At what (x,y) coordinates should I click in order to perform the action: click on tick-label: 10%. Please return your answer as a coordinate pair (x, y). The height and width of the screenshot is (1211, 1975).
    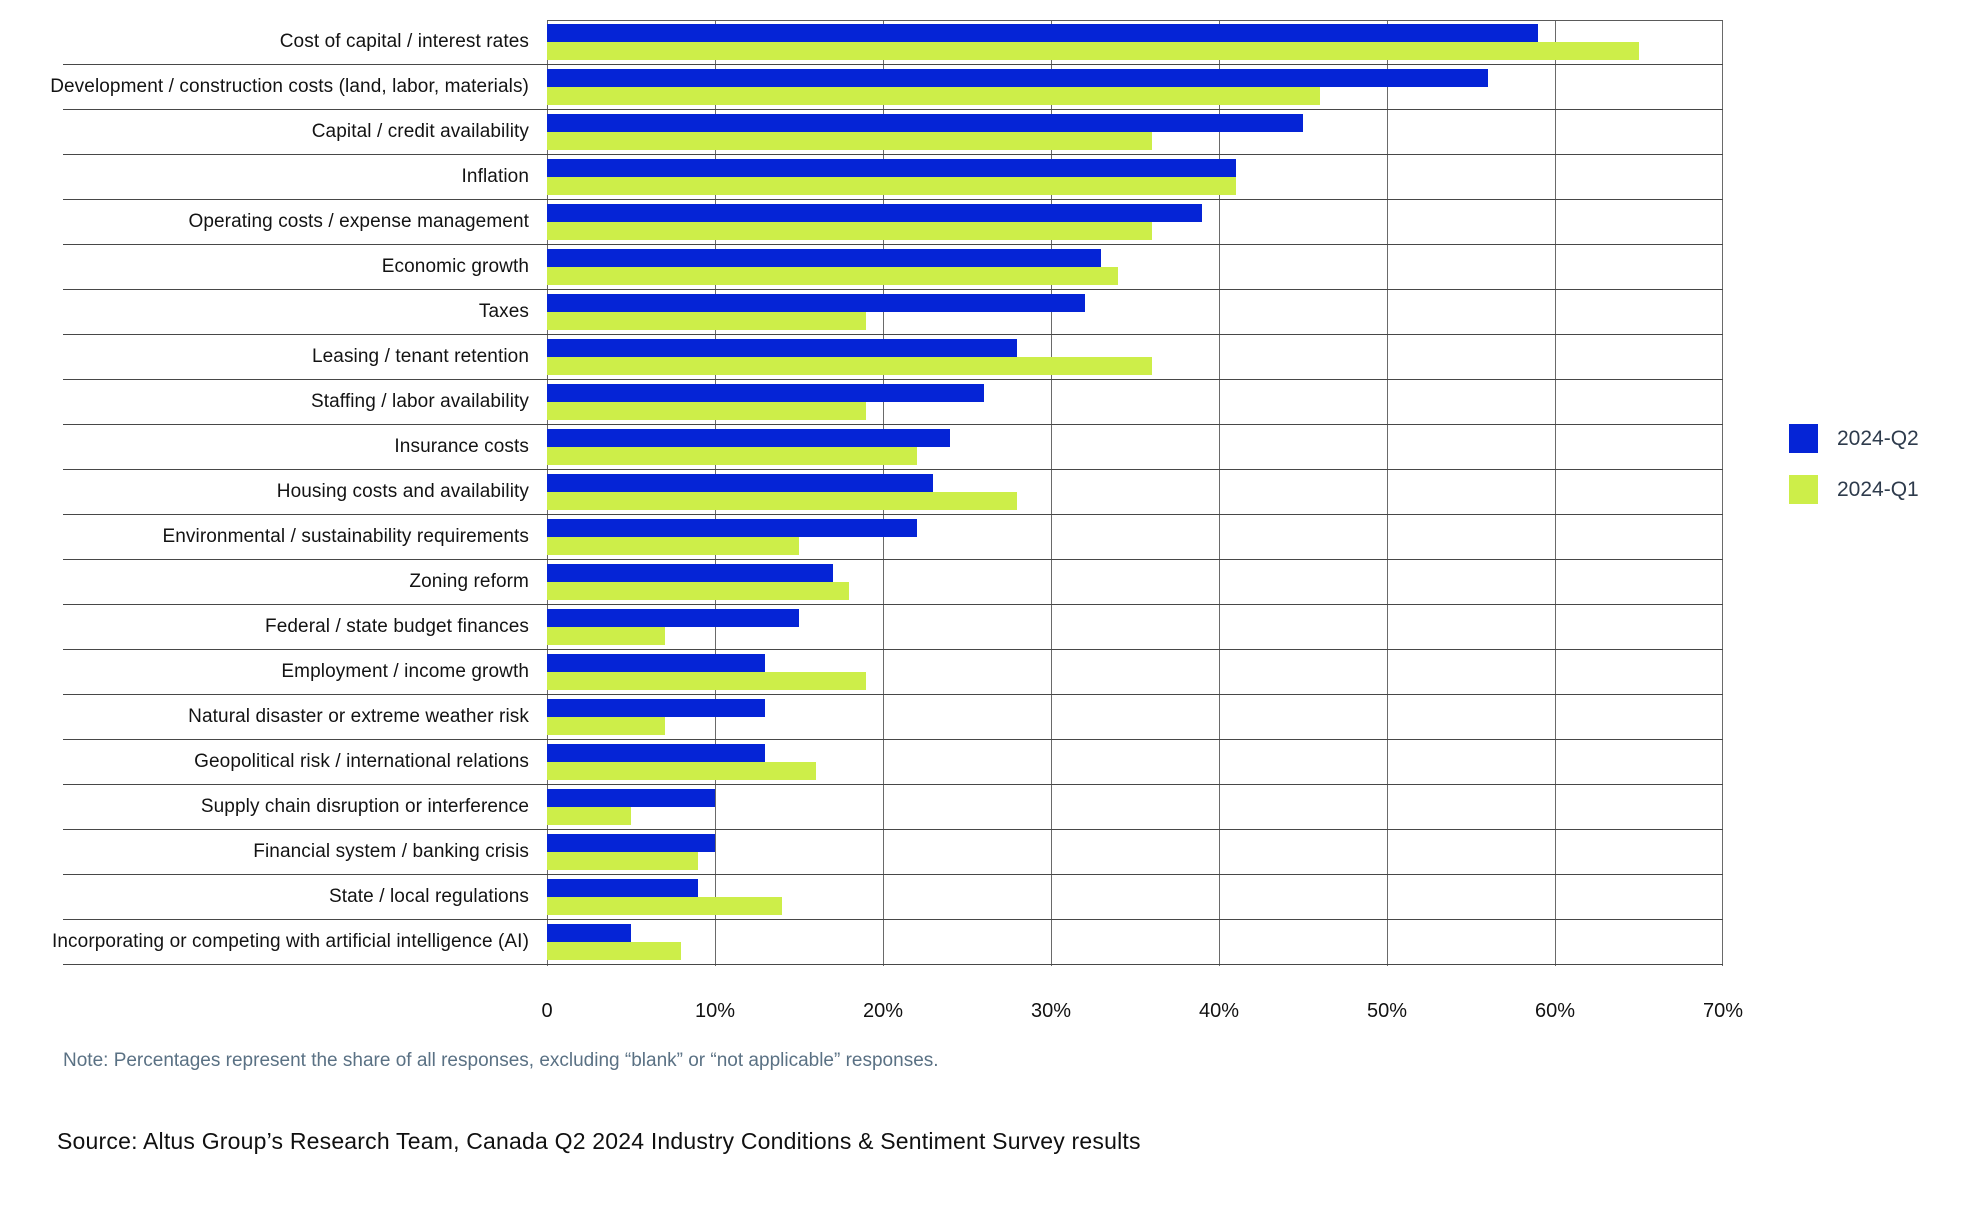
    Looking at the image, I should click on (715, 1011).